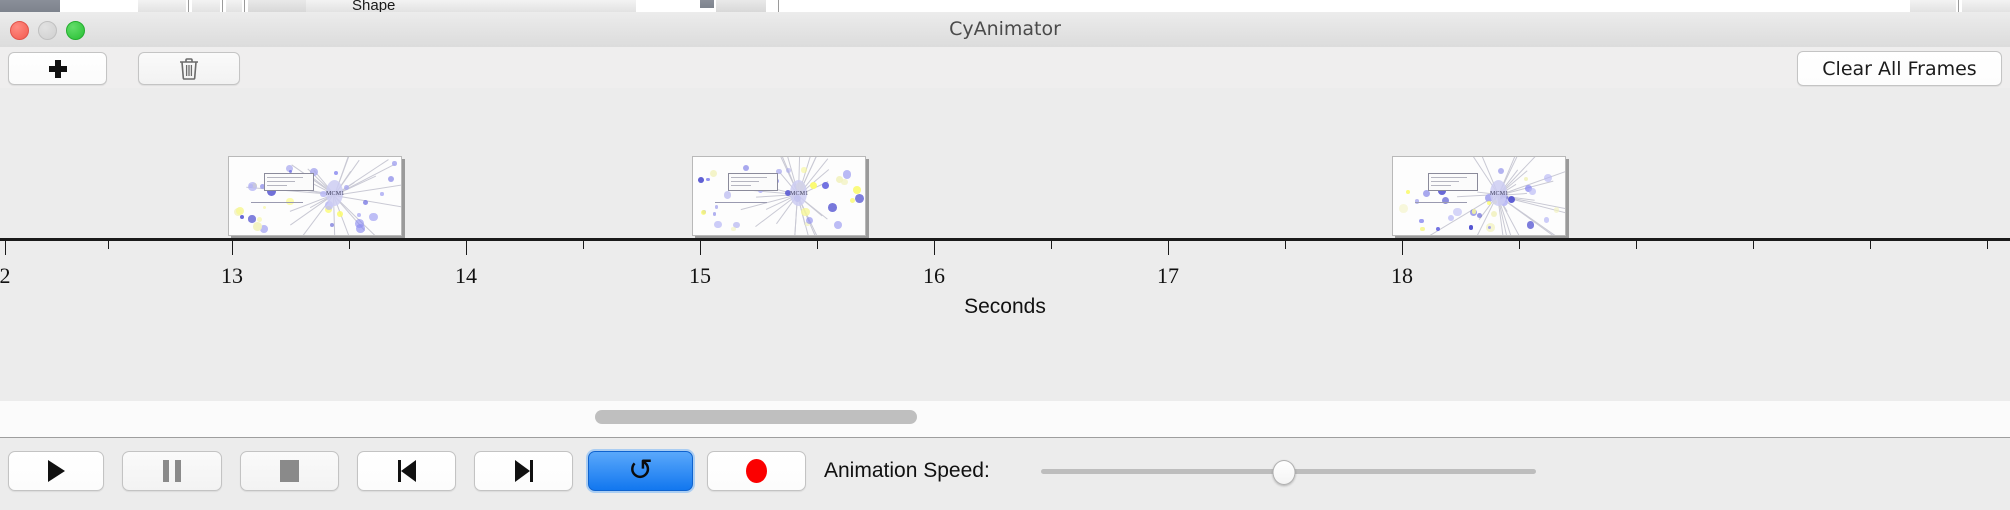  Describe the element at coordinates (700, 275) in the screenshot. I see `axis-tick-label: 15` at that location.